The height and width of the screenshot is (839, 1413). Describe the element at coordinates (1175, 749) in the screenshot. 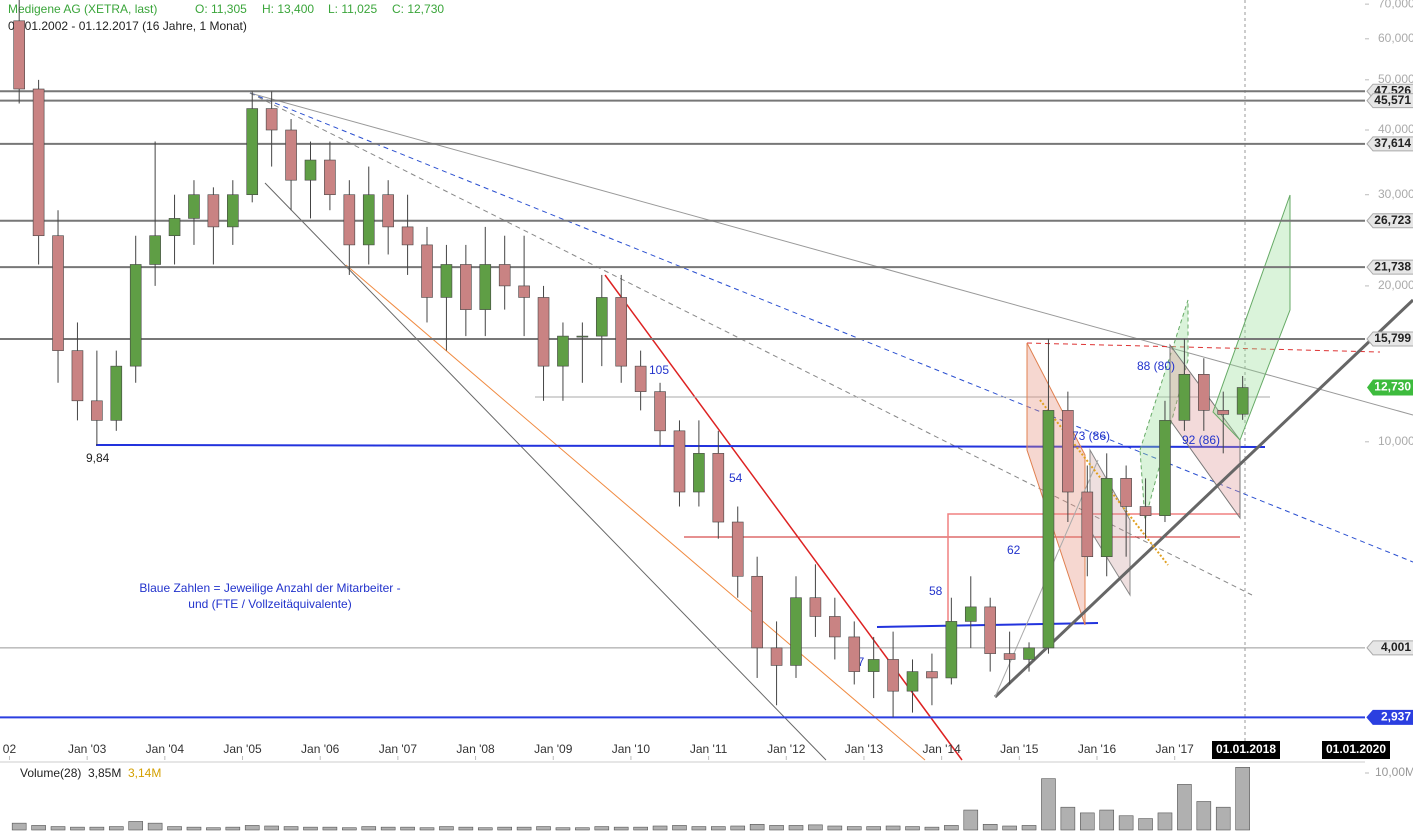

I see `x-tick-label: Jan '17` at that location.